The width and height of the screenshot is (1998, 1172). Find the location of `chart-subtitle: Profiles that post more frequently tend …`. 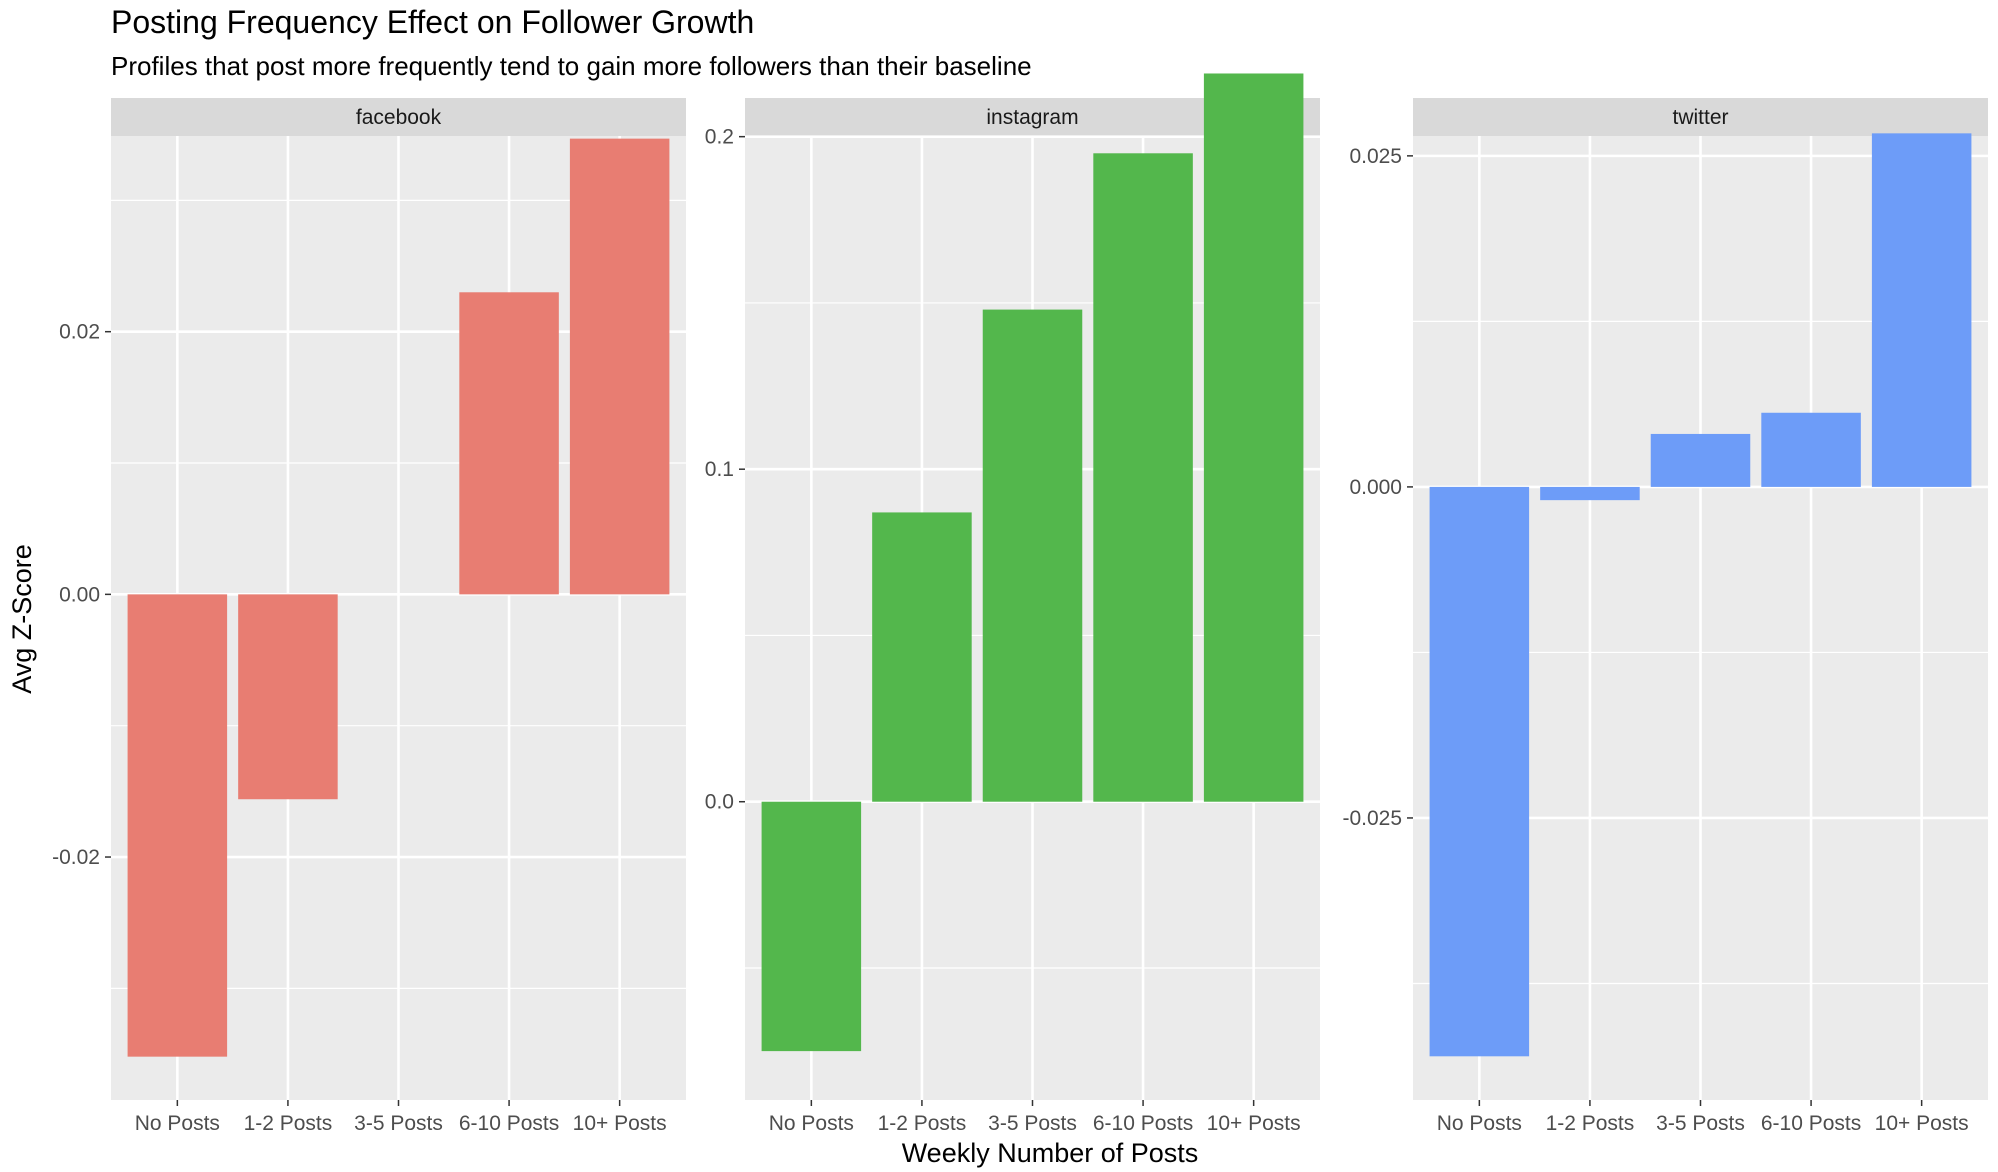

chart-subtitle: Profiles that post more frequently tend … is located at coordinates (571, 66).